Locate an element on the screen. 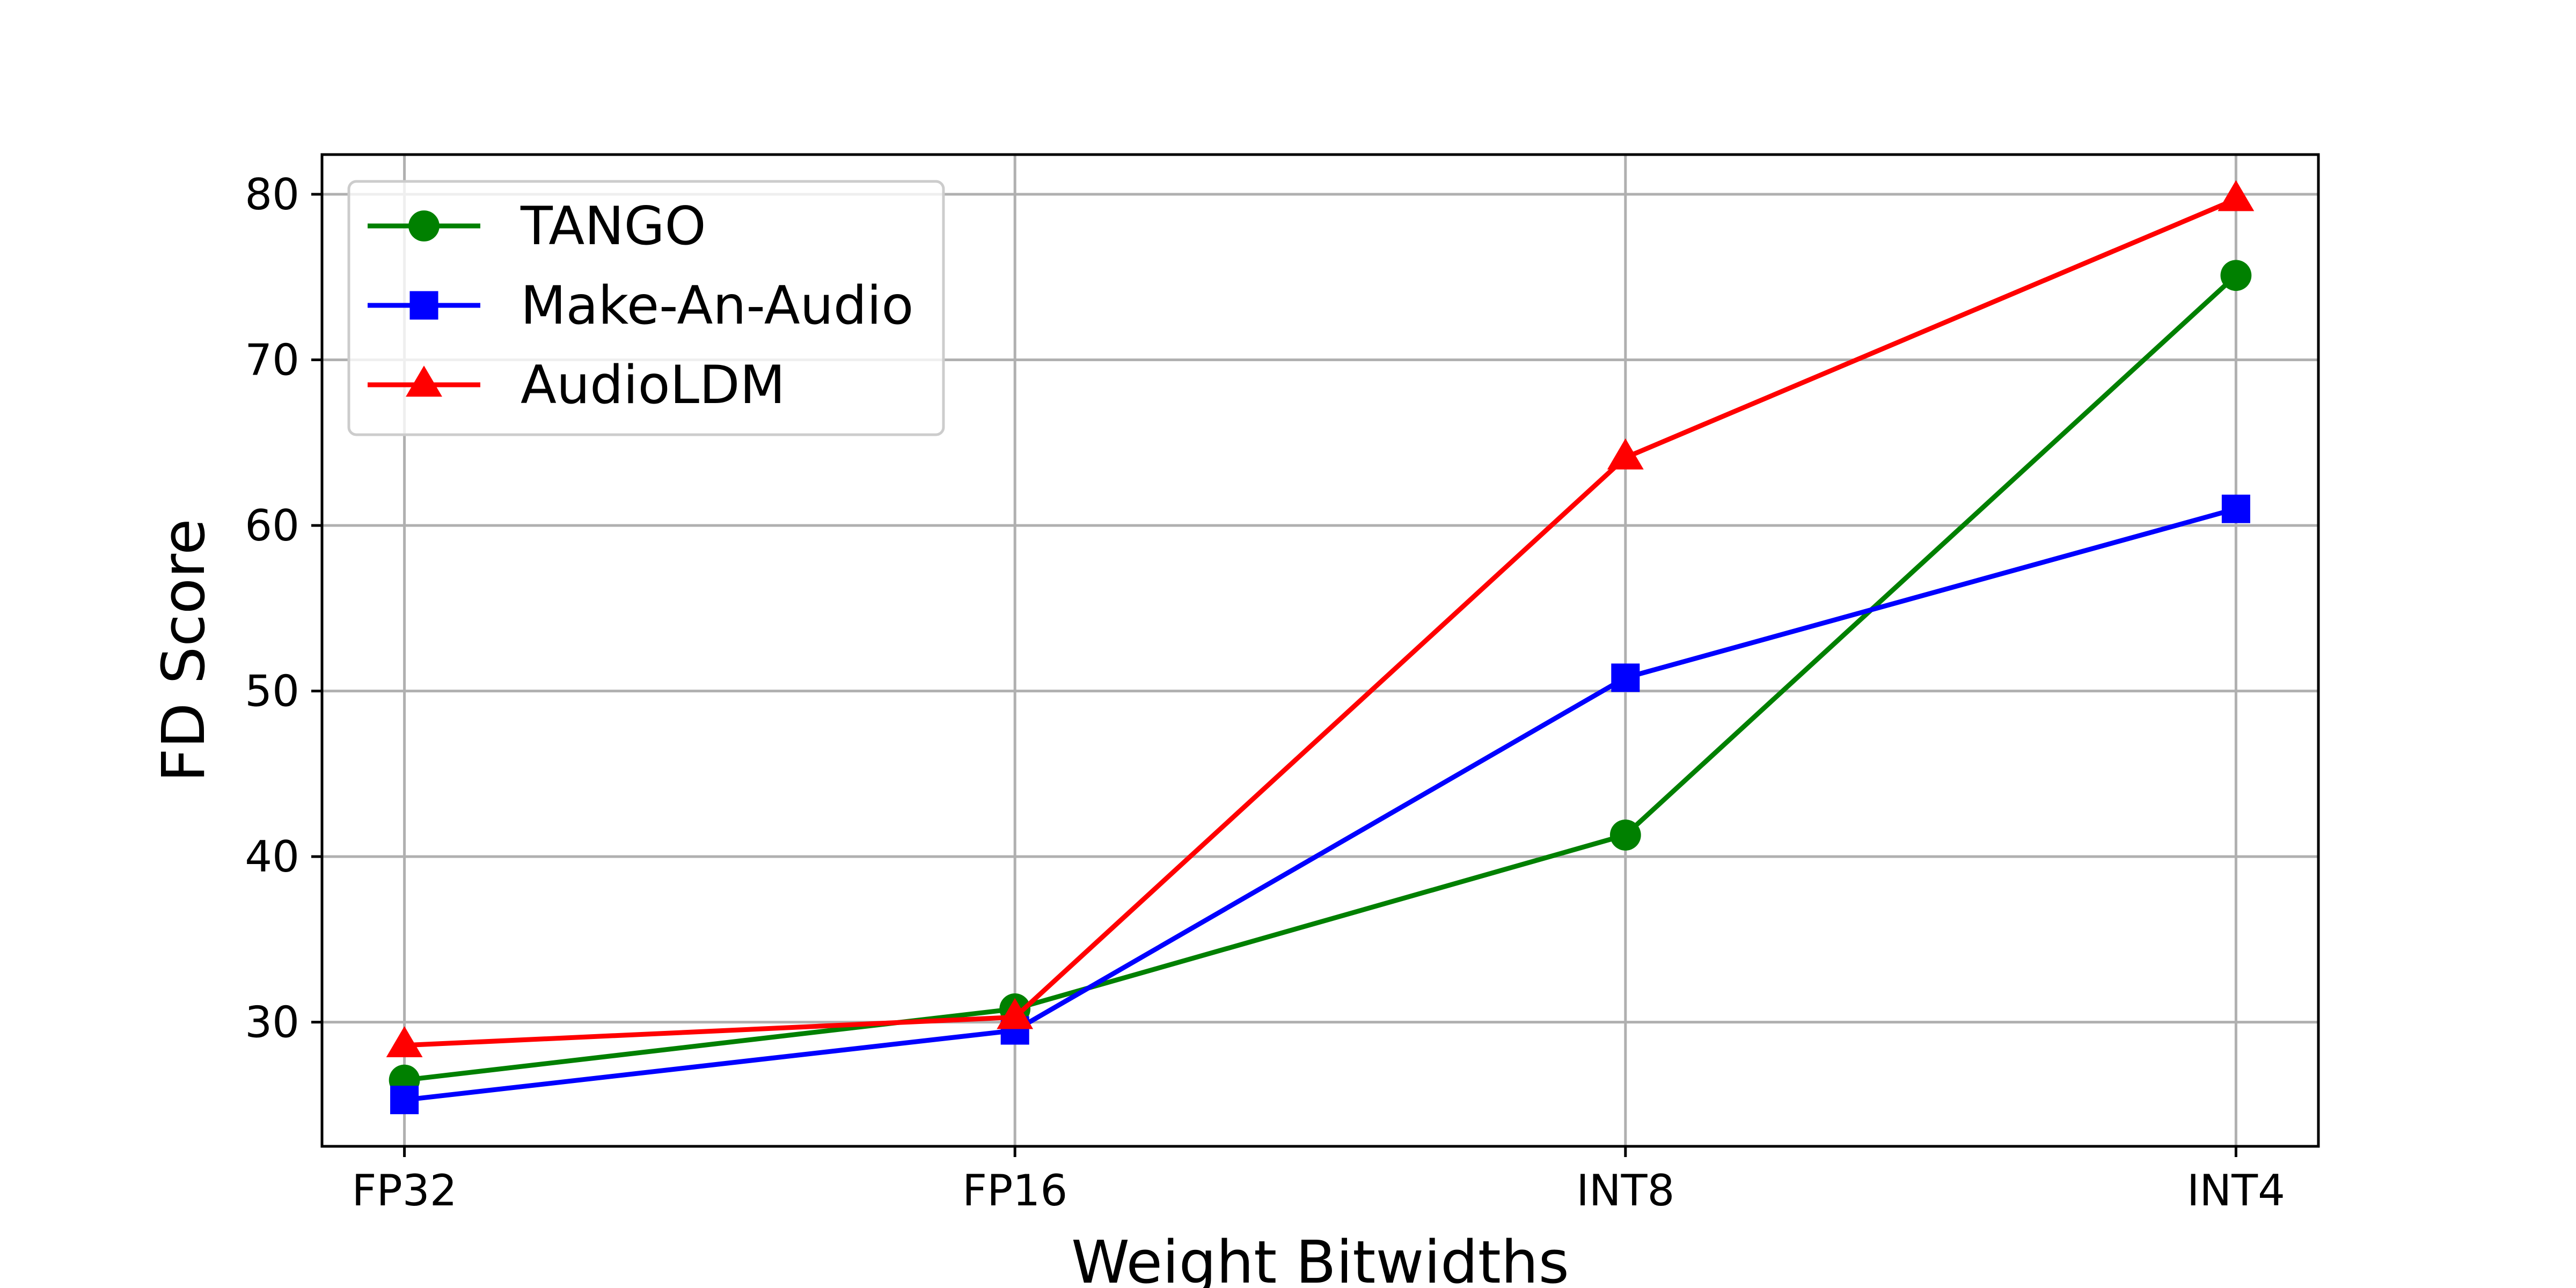 This screenshot has width=2576, height=1288. legend-label: TANGO is located at coordinates (613, 226).